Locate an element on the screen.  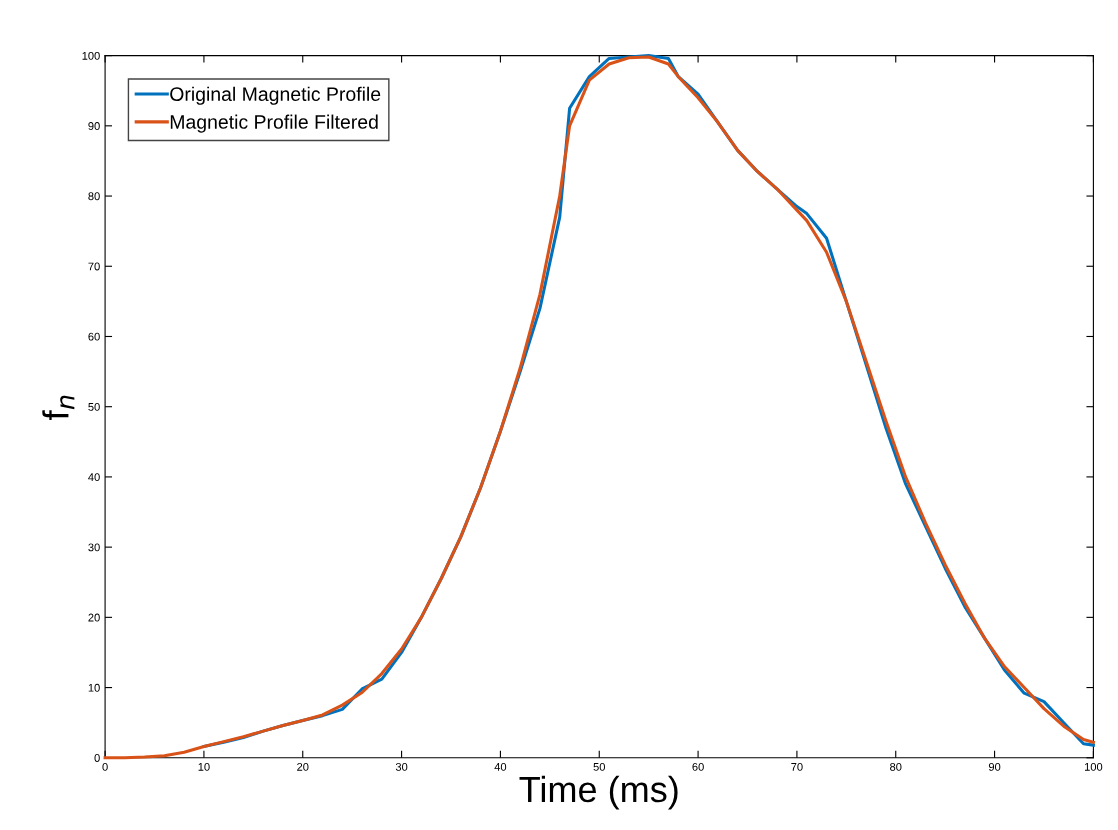
y-tick-label: 100 is located at coordinates (91, 55).